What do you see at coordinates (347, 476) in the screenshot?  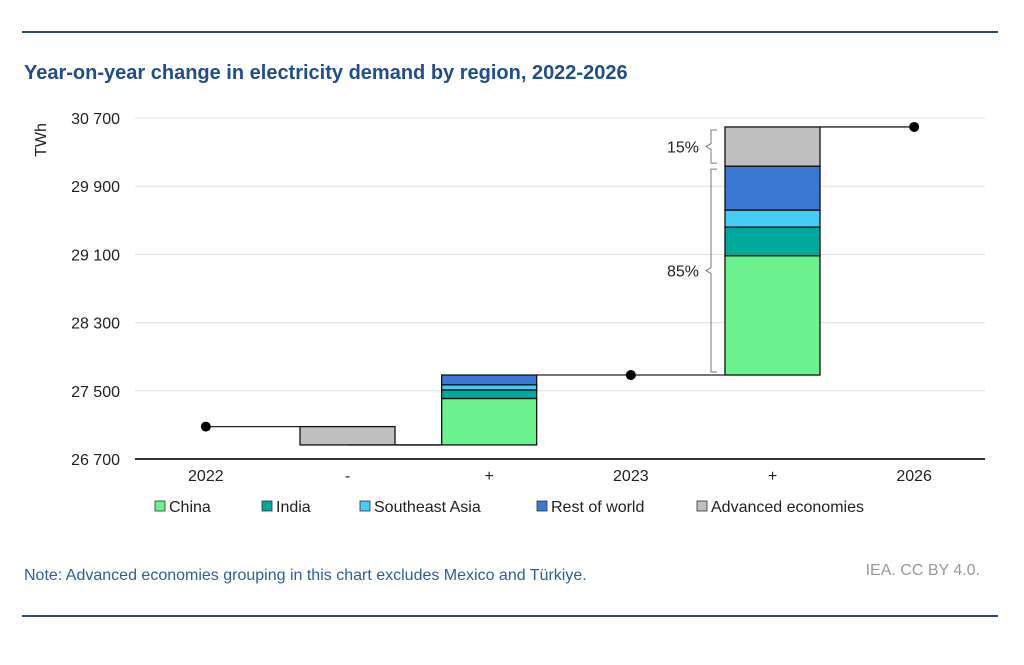 I see `x-tick-label: -` at bounding box center [347, 476].